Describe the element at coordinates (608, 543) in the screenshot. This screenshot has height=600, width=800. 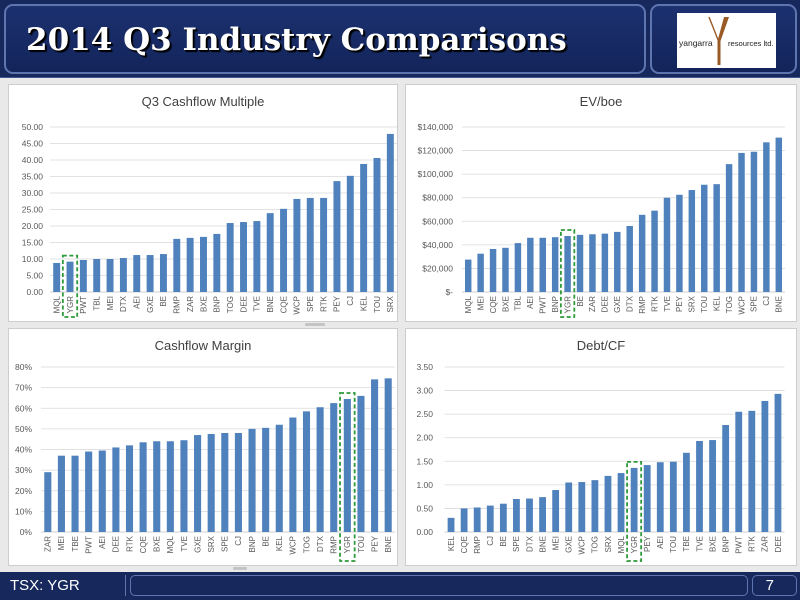
I see `category-label: SRX` at that location.